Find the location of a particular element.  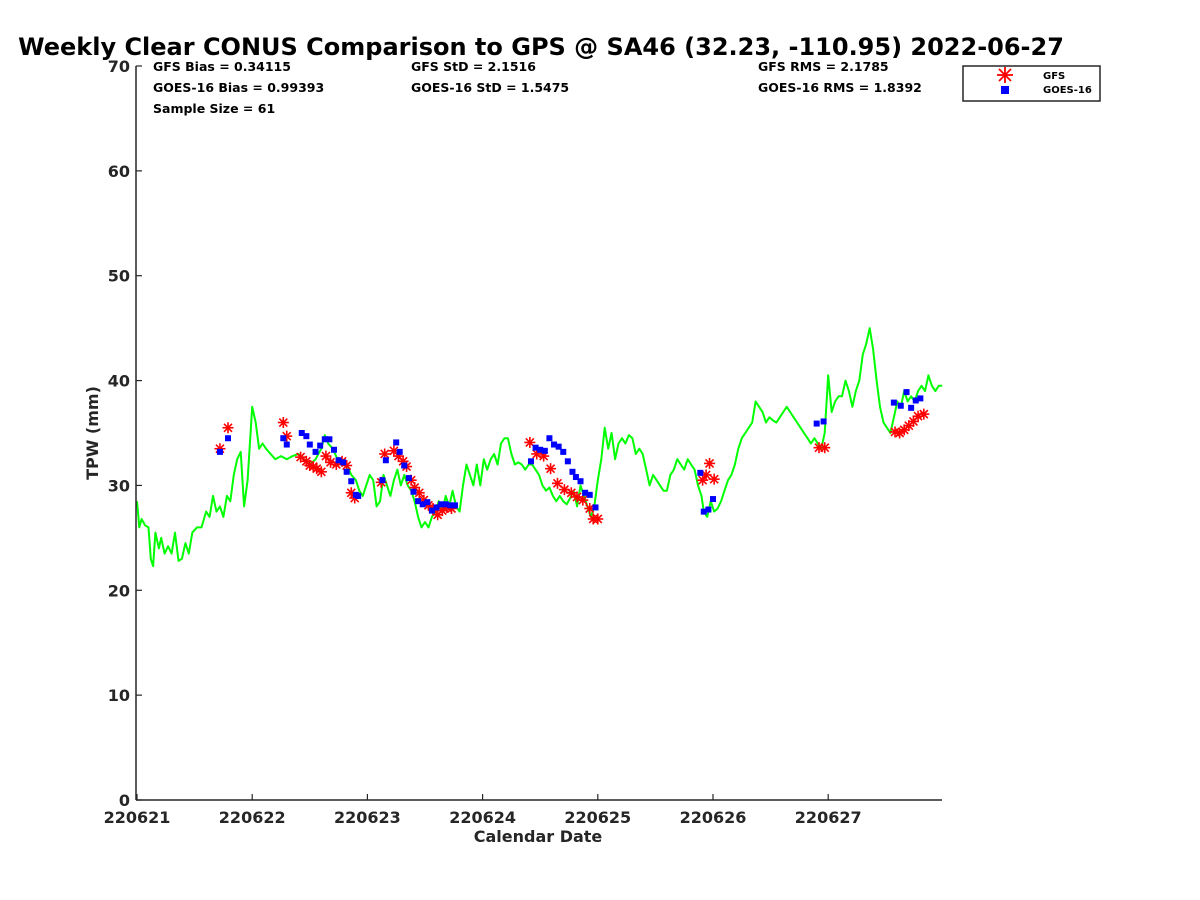

x-tick-label: 220627 is located at coordinates (828, 817).